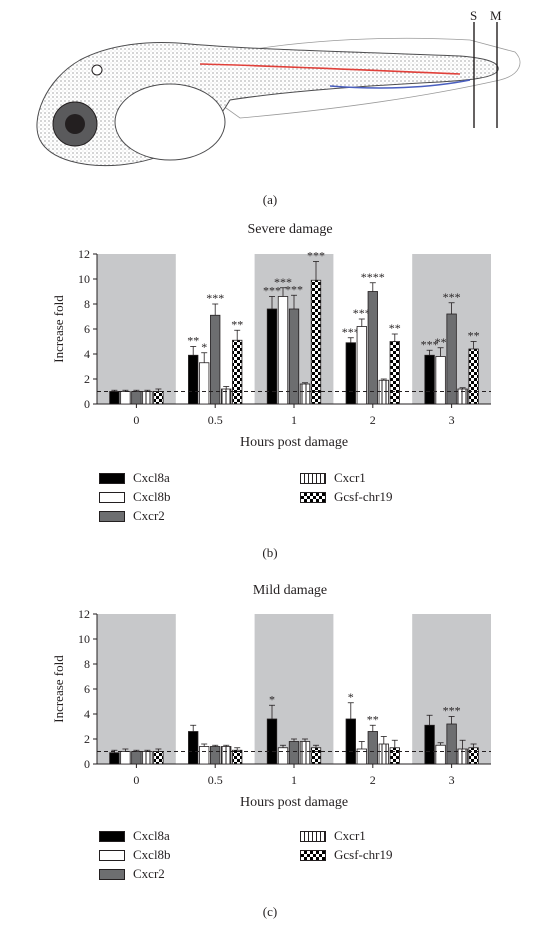 The height and width of the screenshot is (937, 539). Describe the element at coordinates (151, 835) in the screenshot. I see `legend-label-cxcl8a: Cxcl8a` at that location.